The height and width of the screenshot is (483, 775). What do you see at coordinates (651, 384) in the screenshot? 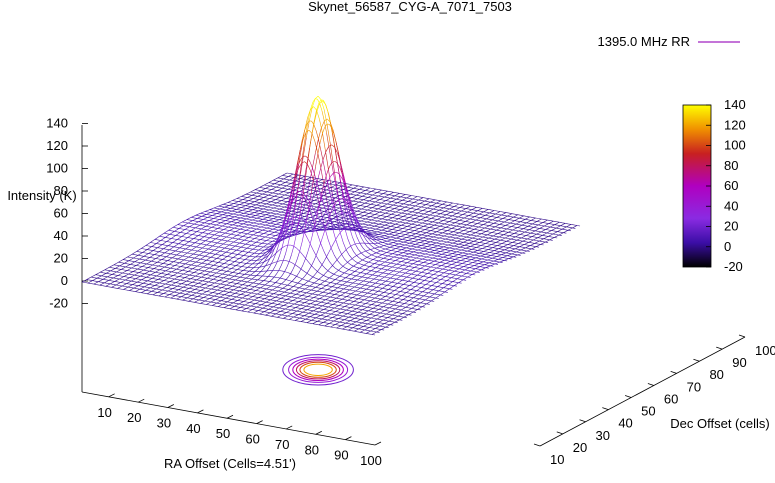
I see `y-axis-tick` at bounding box center [651, 384].